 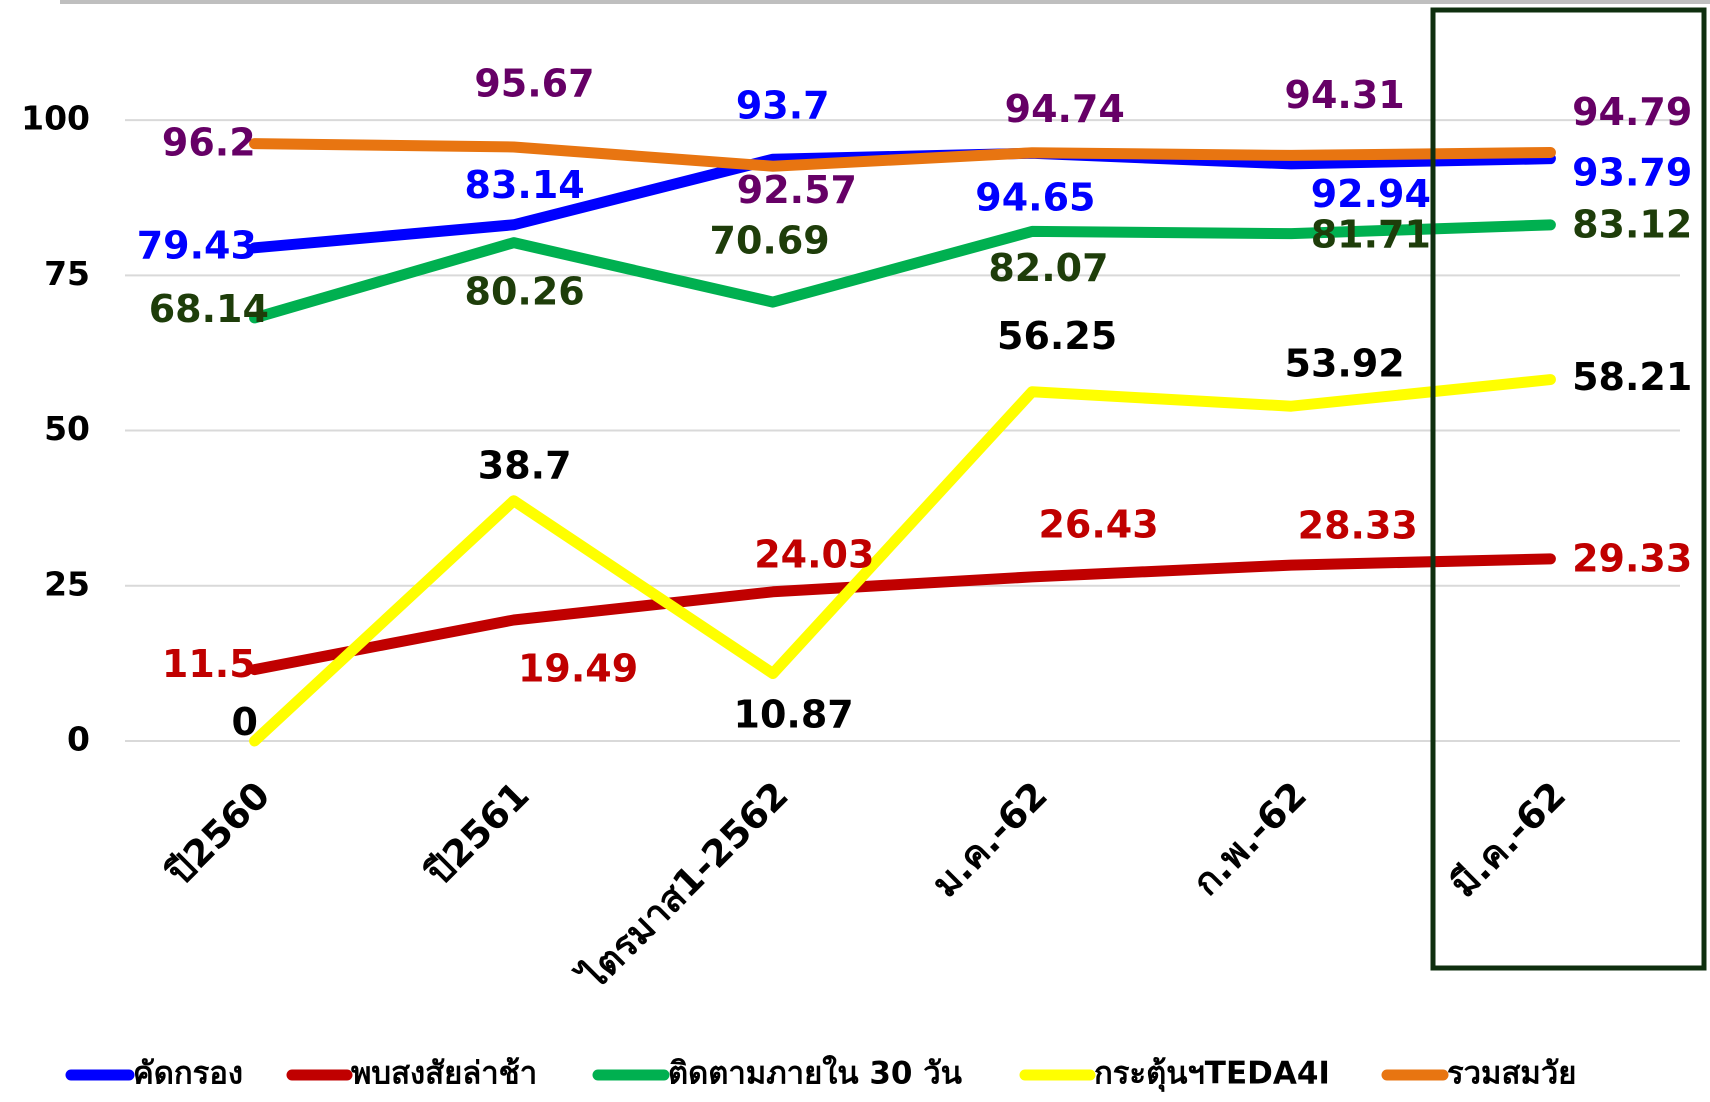 I want to click on legend-label: กระตุ้นฯTEDA4I, so click(x=1212, y=1074).